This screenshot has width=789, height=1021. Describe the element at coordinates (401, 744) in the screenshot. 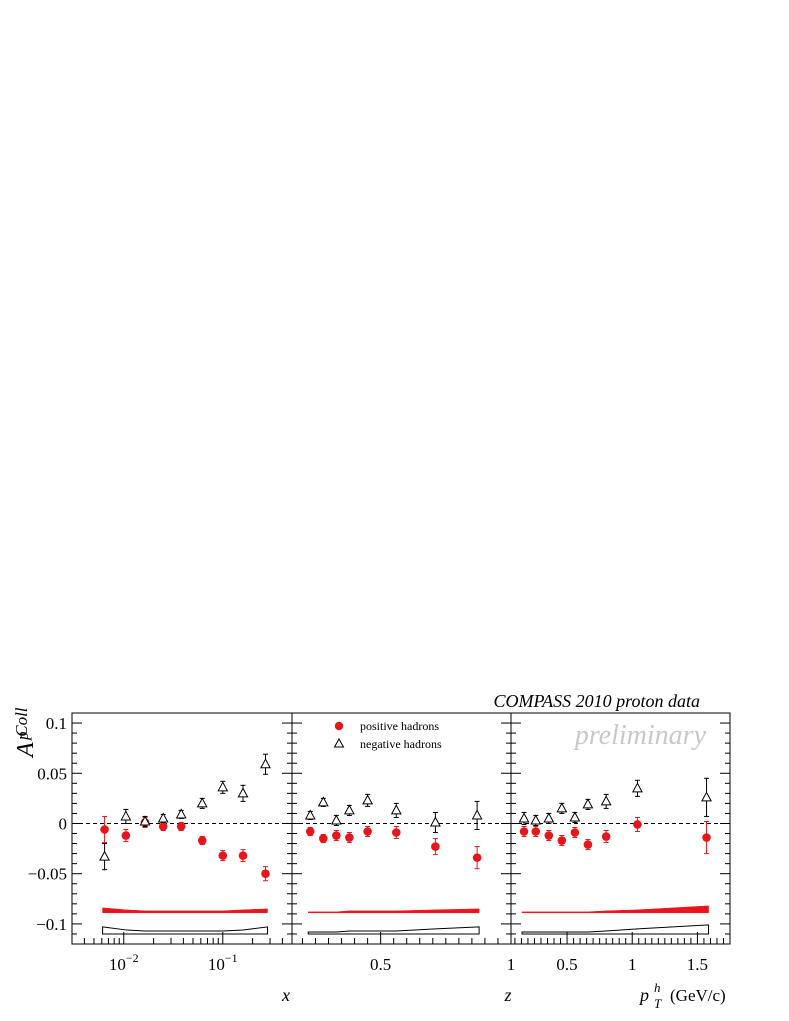

I see `legend-label-negative: negative hadrons` at that location.